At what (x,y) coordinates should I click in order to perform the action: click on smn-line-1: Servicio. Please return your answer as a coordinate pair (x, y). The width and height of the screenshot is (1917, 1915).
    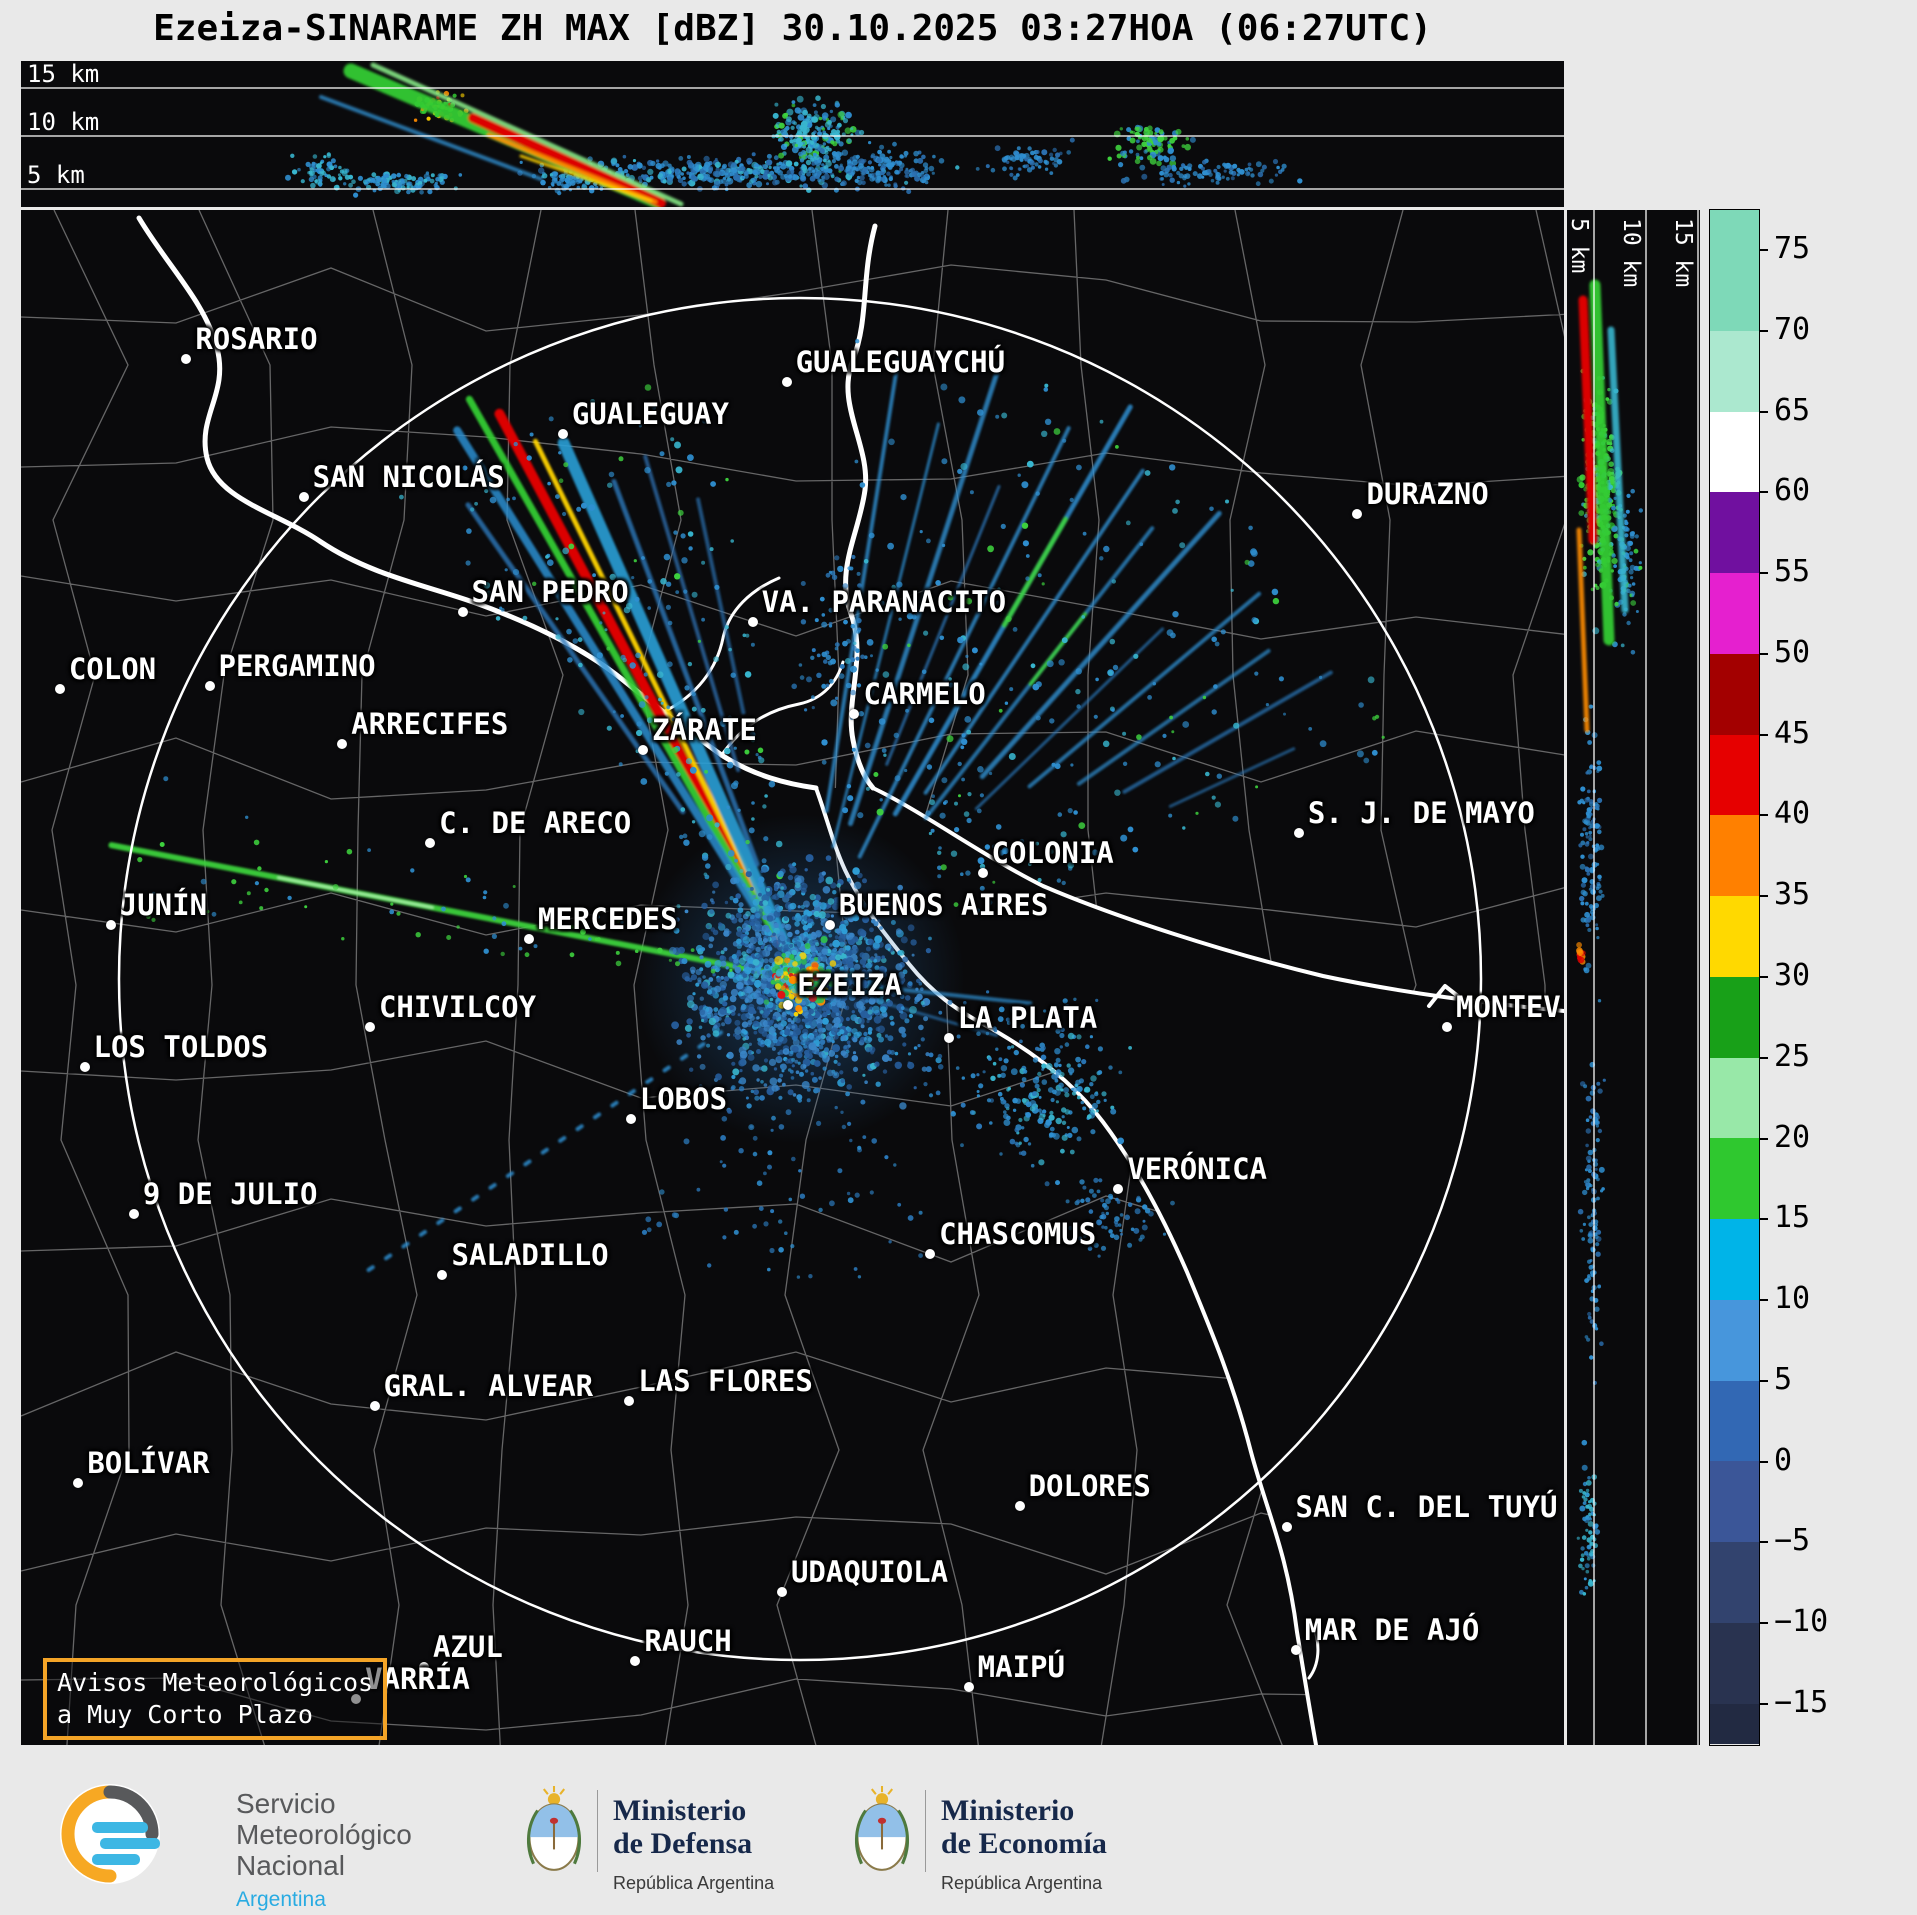
    Looking at the image, I should click on (286, 1803).